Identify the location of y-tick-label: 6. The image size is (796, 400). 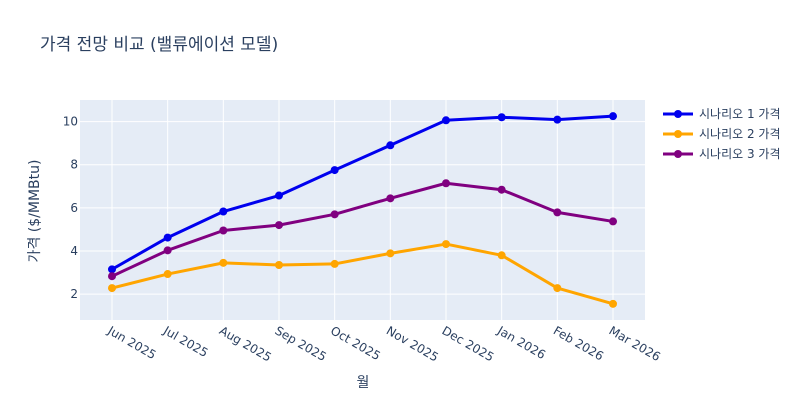
(74, 208).